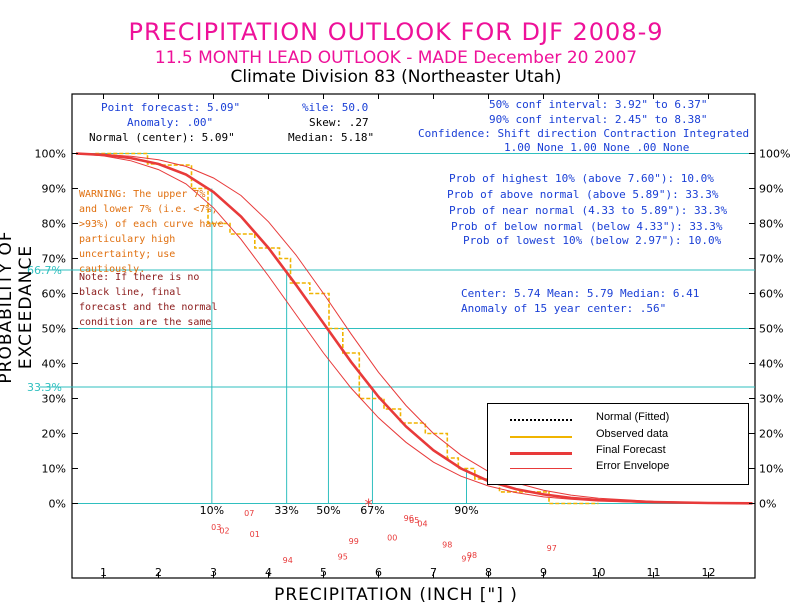  I want to click on x-tick-label: 11, so click(654, 572).